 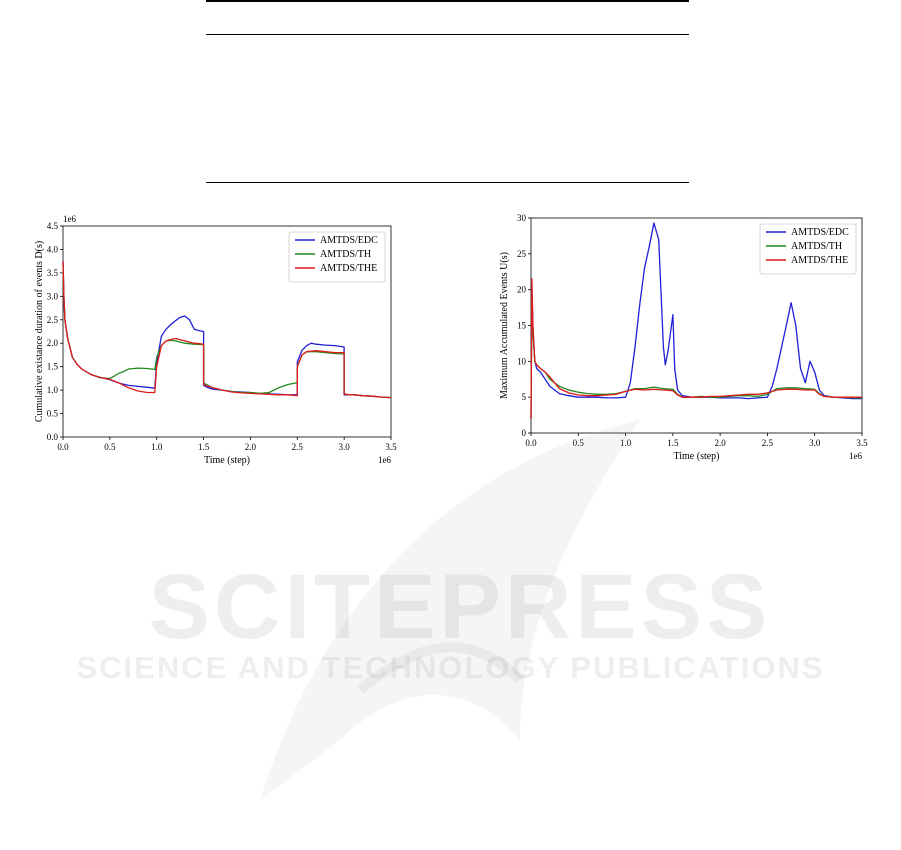 What do you see at coordinates (522, 254) in the screenshot?
I see `y-tick-label: 25` at bounding box center [522, 254].